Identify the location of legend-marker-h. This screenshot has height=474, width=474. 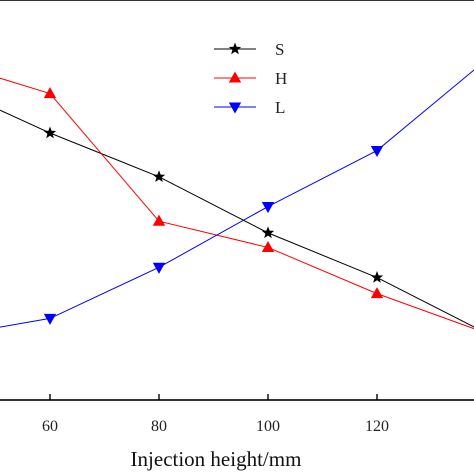
(235, 77).